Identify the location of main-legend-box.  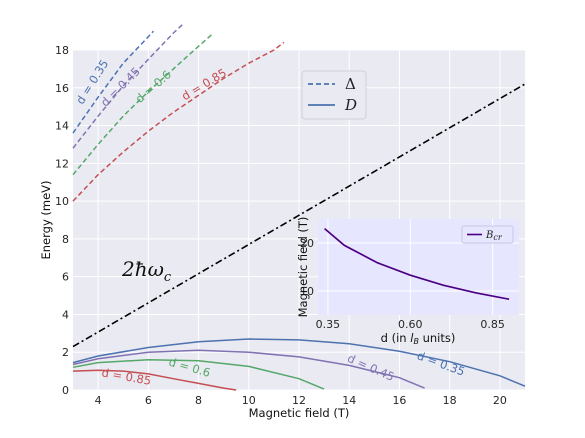
(334, 95).